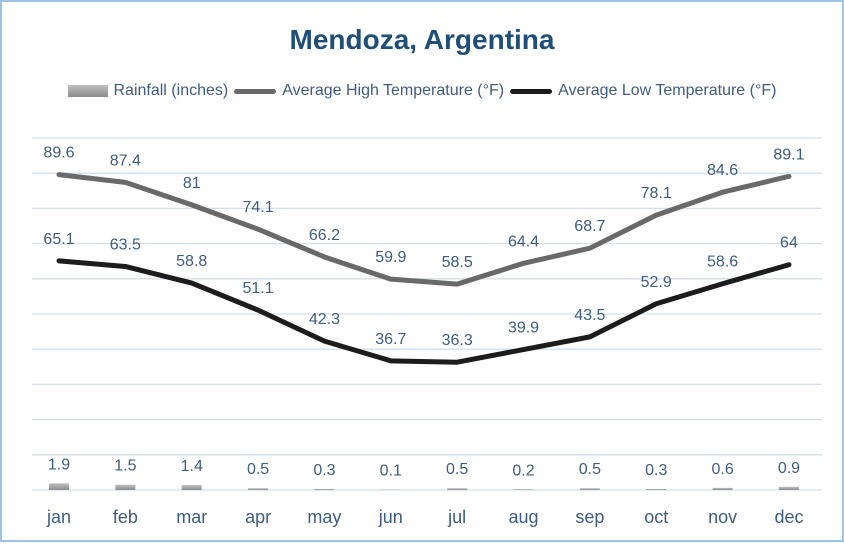 This screenshot has width=844, height=544. I want to click on month-label: nov, so click(722, 517).